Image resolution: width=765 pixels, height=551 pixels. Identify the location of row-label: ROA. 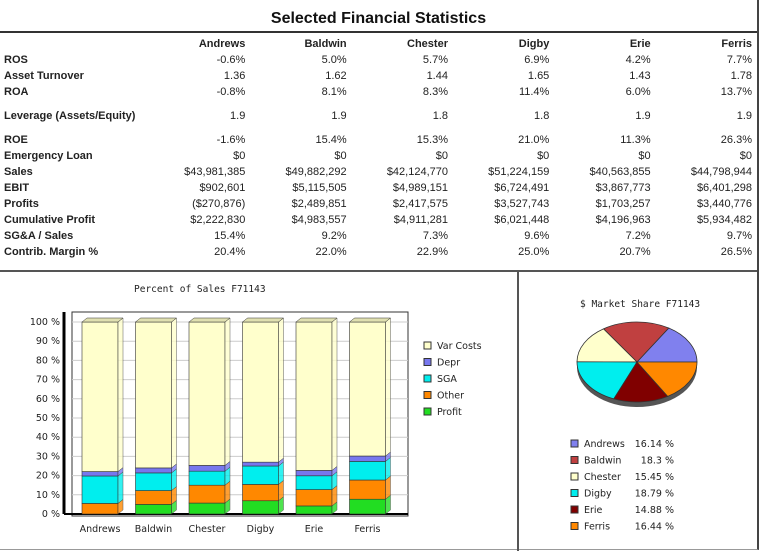
(16, 91).